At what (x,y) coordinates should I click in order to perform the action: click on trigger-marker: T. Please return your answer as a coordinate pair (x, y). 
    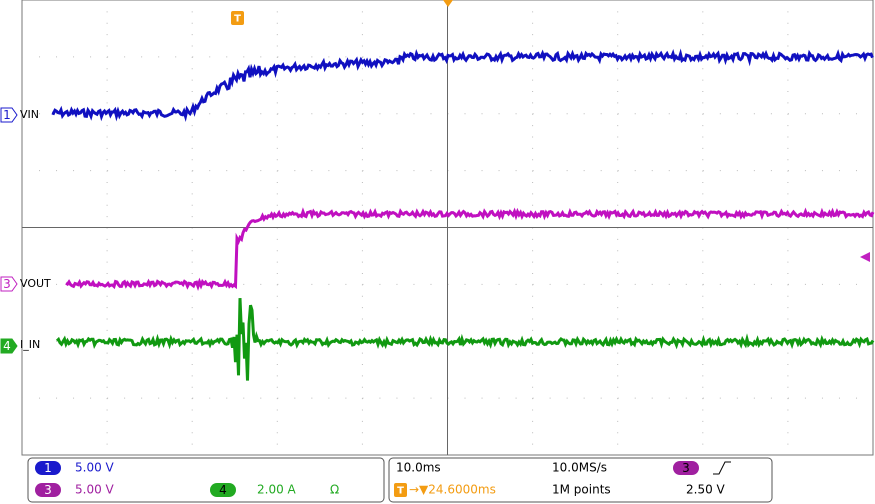
    Looking at the image, I should click on (237, 19).